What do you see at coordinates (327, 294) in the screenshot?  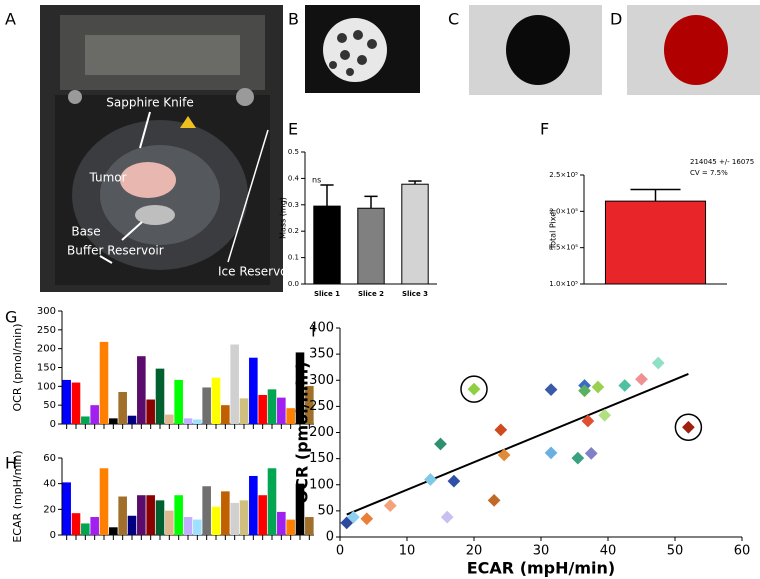 I see `x-tick-label: Slice 1` at bounding box center [327, 294].